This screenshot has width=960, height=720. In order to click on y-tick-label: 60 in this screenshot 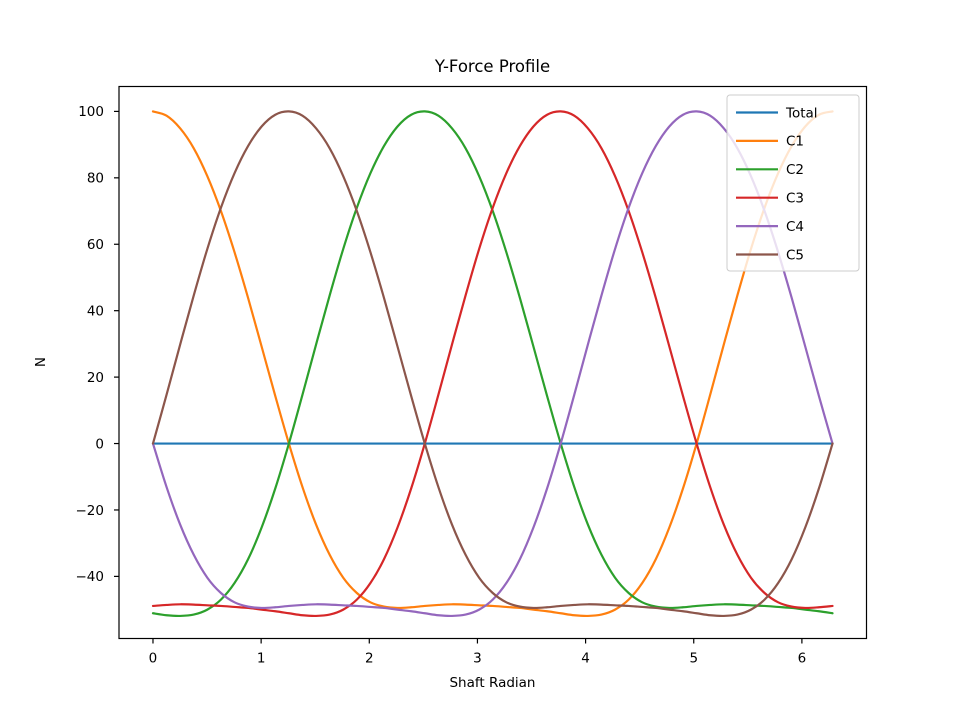, I will do `click(95, 245)`.